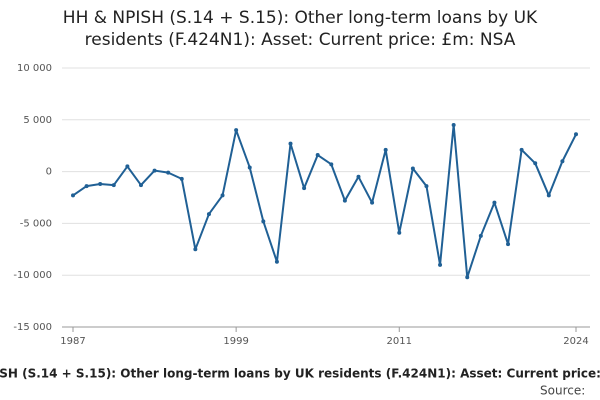  I want to click on x-tick-label: 1999, so click(235, 341).